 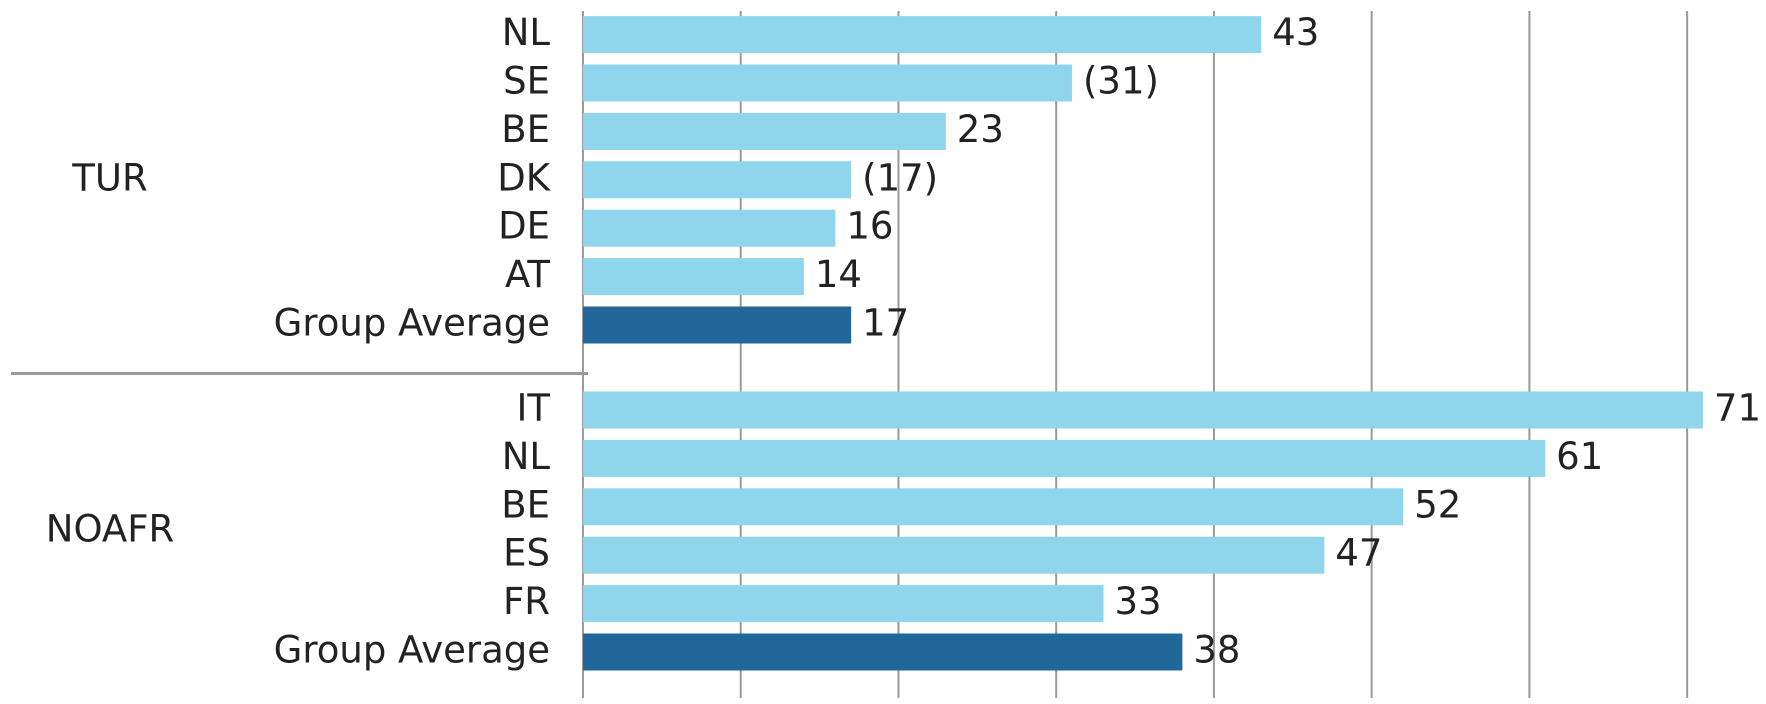 I want to click on category-label: IT, so click(x=533, y=408).